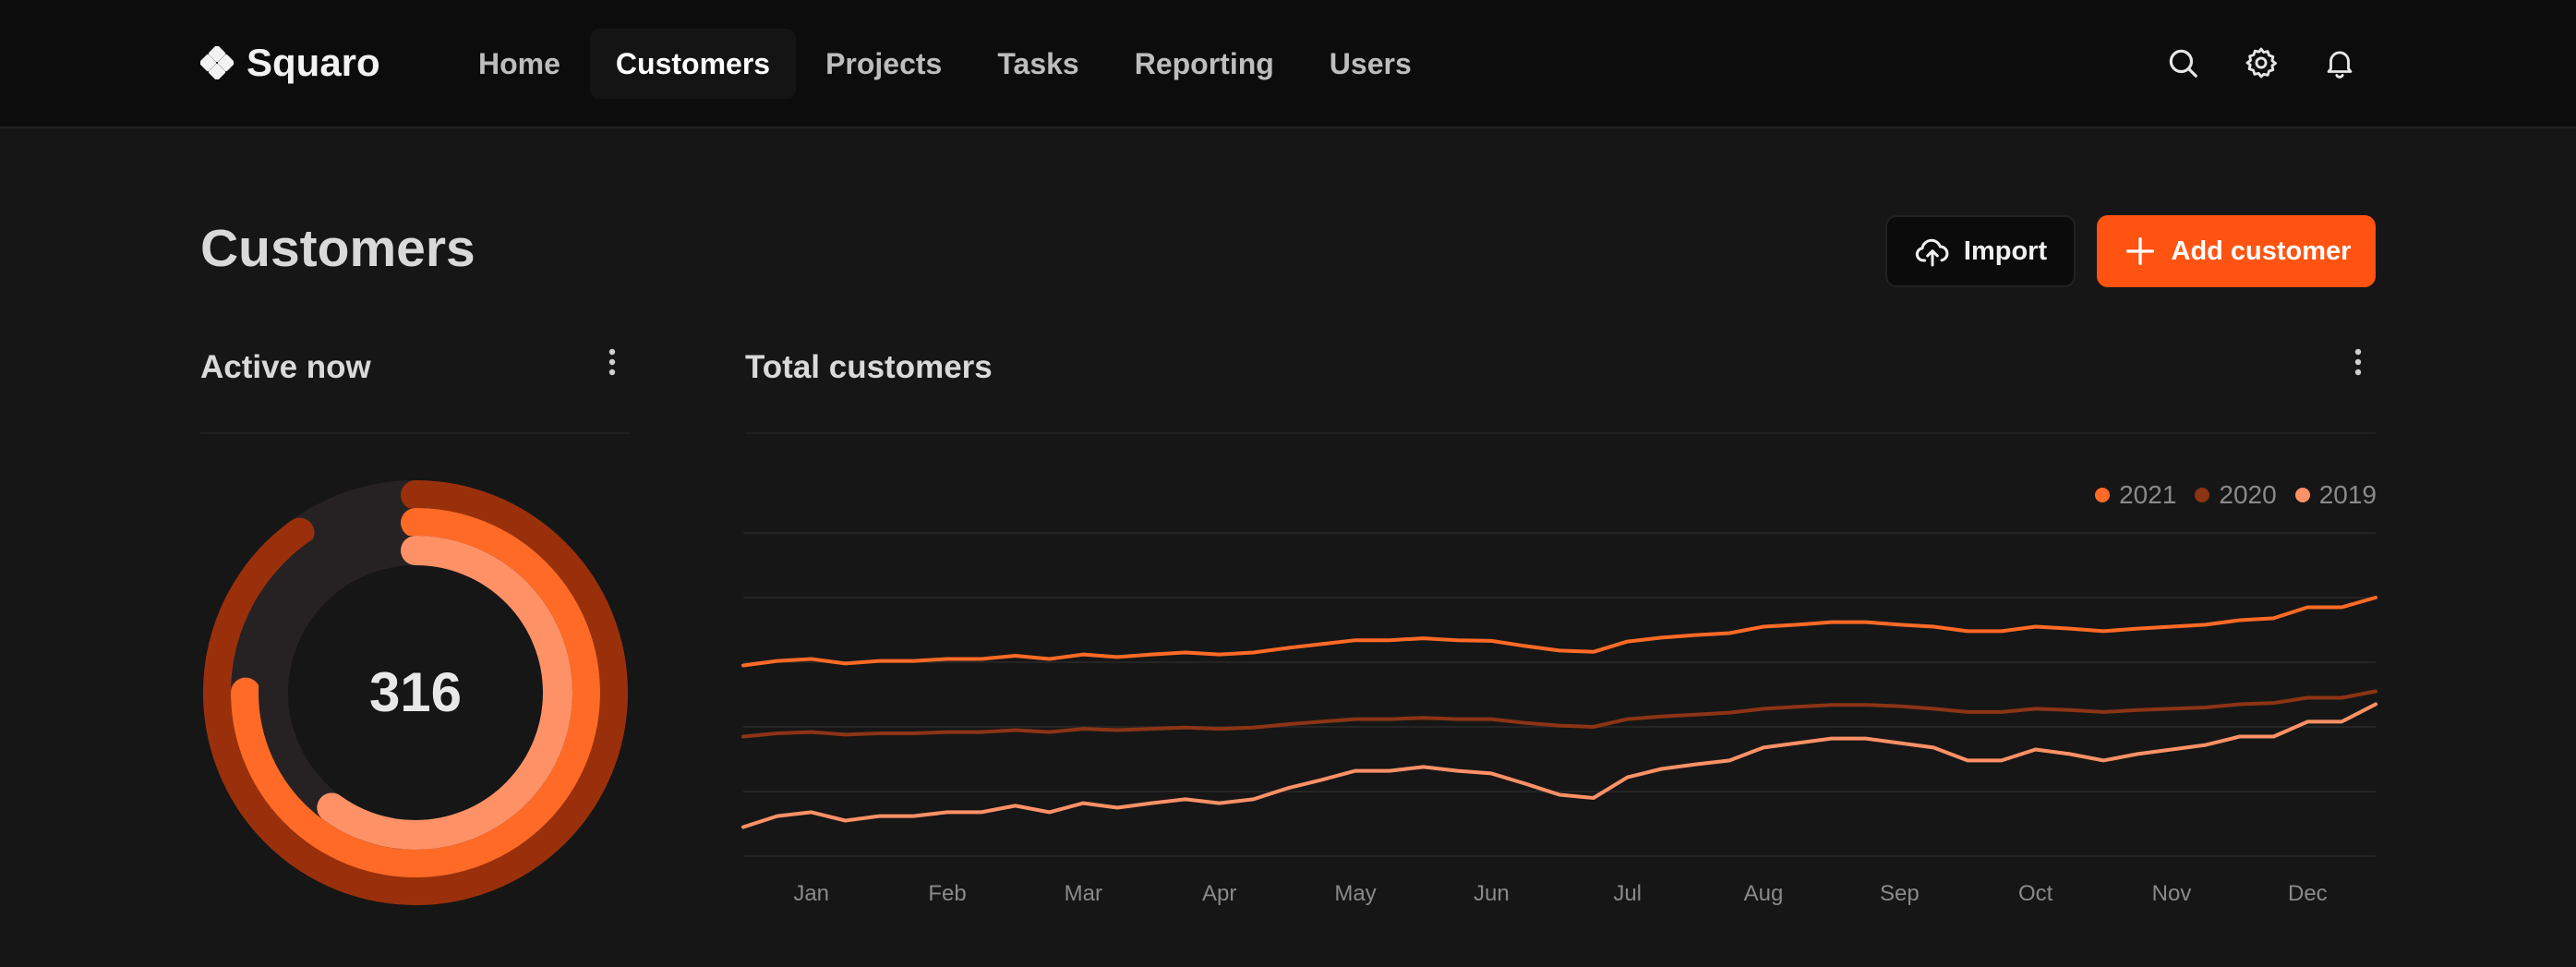 This screenshot has width=2576, height=967. What do you see at coordinates (2248, 495) in the screenshot?
I see `legend-label-2020: 2020` at bounding box center [2248, 495].